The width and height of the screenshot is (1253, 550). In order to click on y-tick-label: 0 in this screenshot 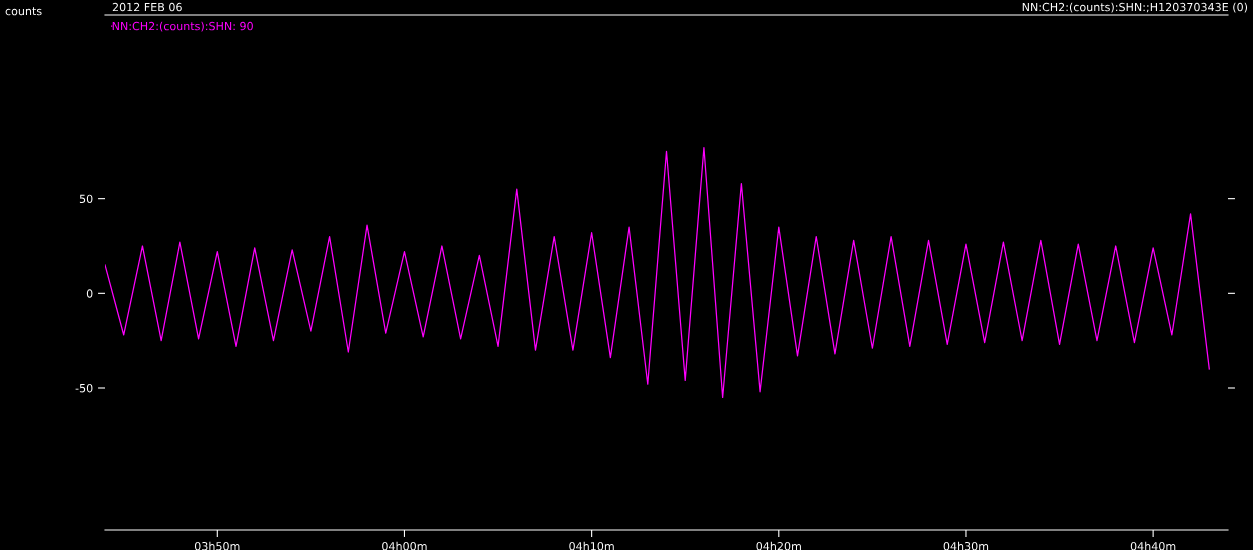, I will do `click(89, 293)`.